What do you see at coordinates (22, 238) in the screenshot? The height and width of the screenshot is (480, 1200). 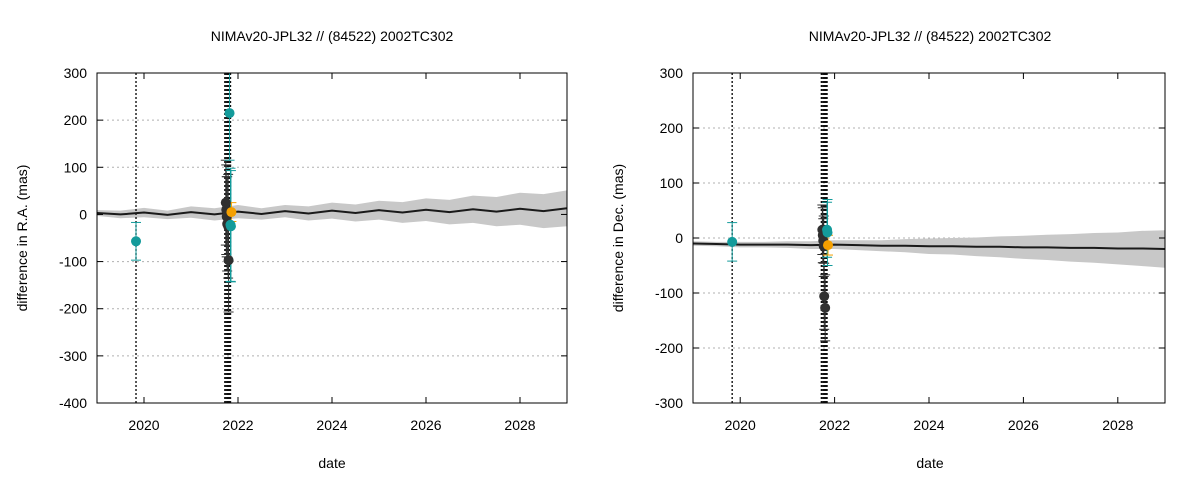 I see `y-axis-label: difference in R.A. (mas)` at bounding box center [22, 238].